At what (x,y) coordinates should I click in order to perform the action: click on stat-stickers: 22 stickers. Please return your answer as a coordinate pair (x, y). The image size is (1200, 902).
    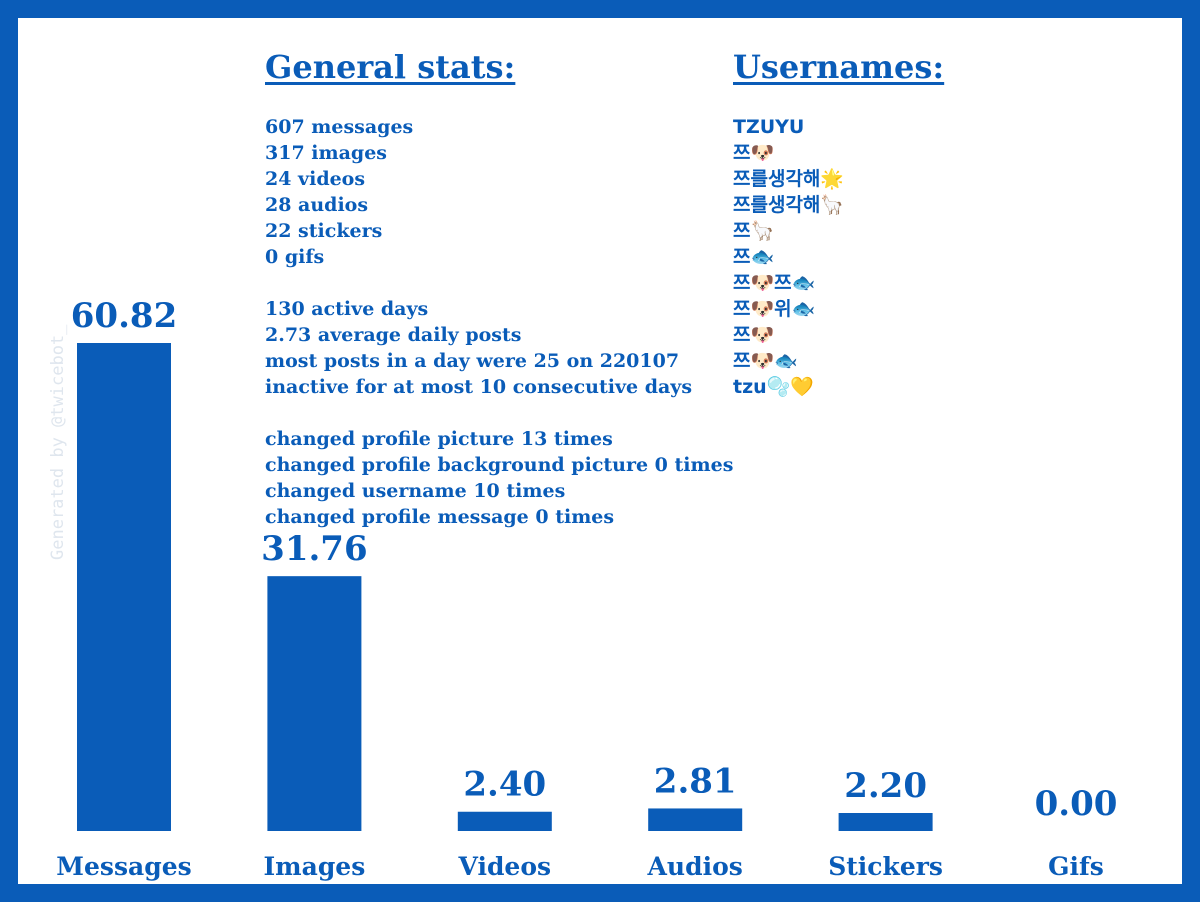
    Looking at the image, I should click on (324, 231).